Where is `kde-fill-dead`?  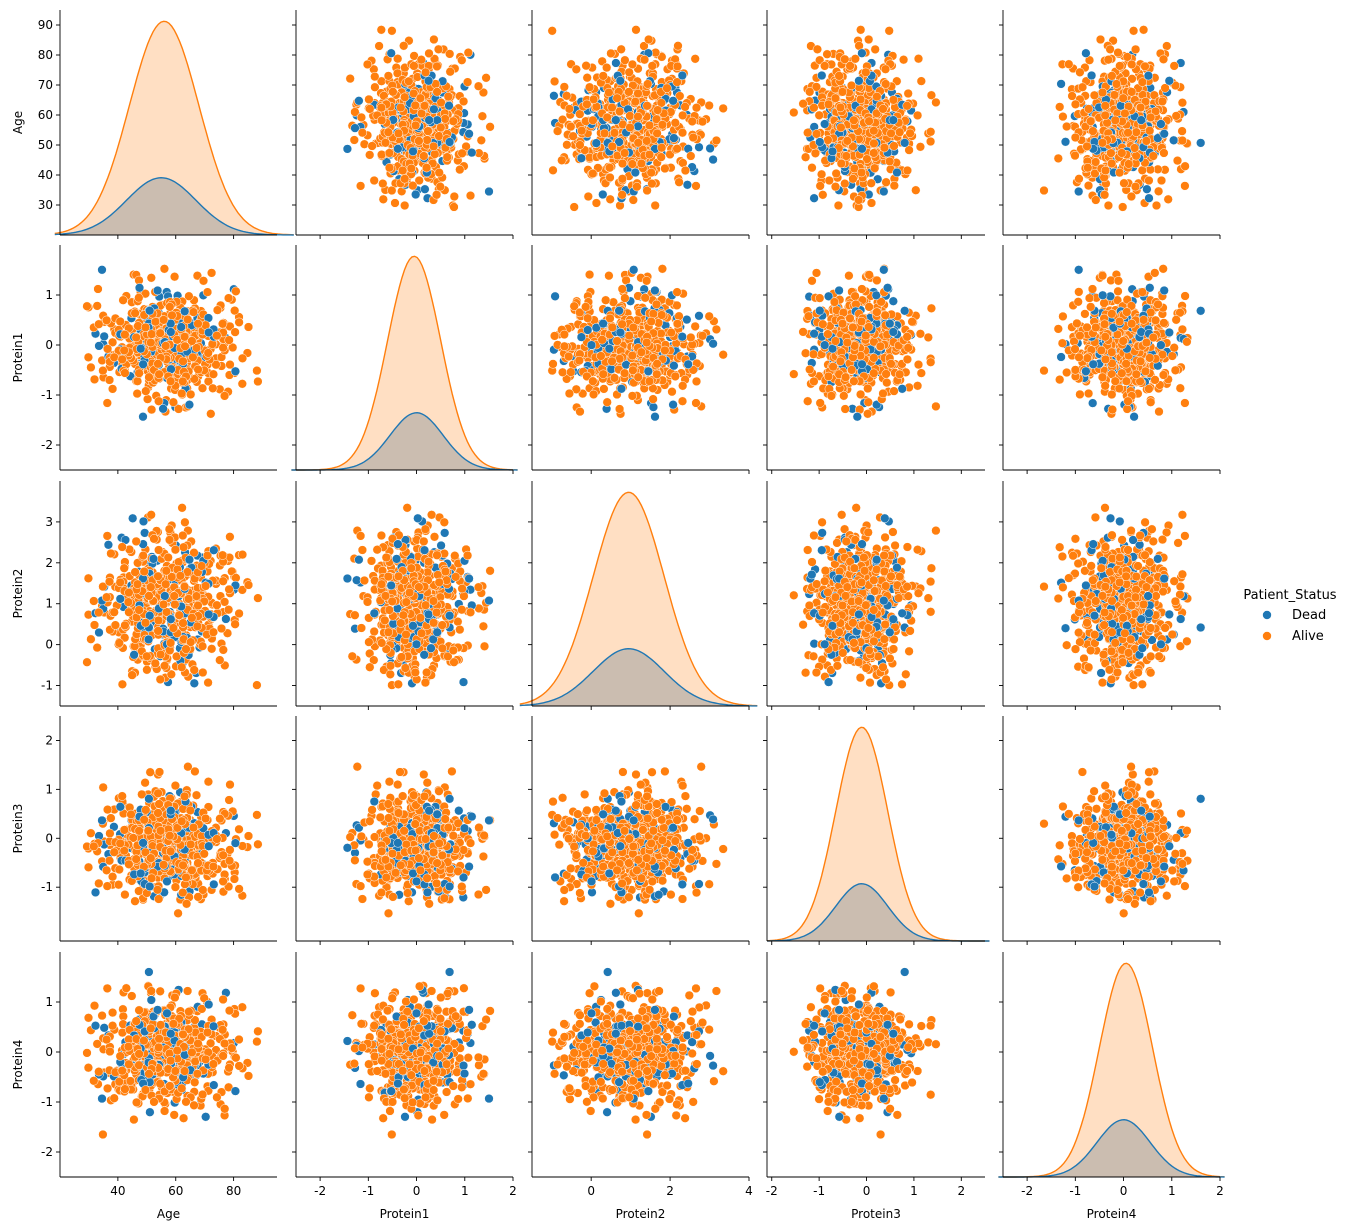 kde-fill-dead is located at coordinates (404, 441).